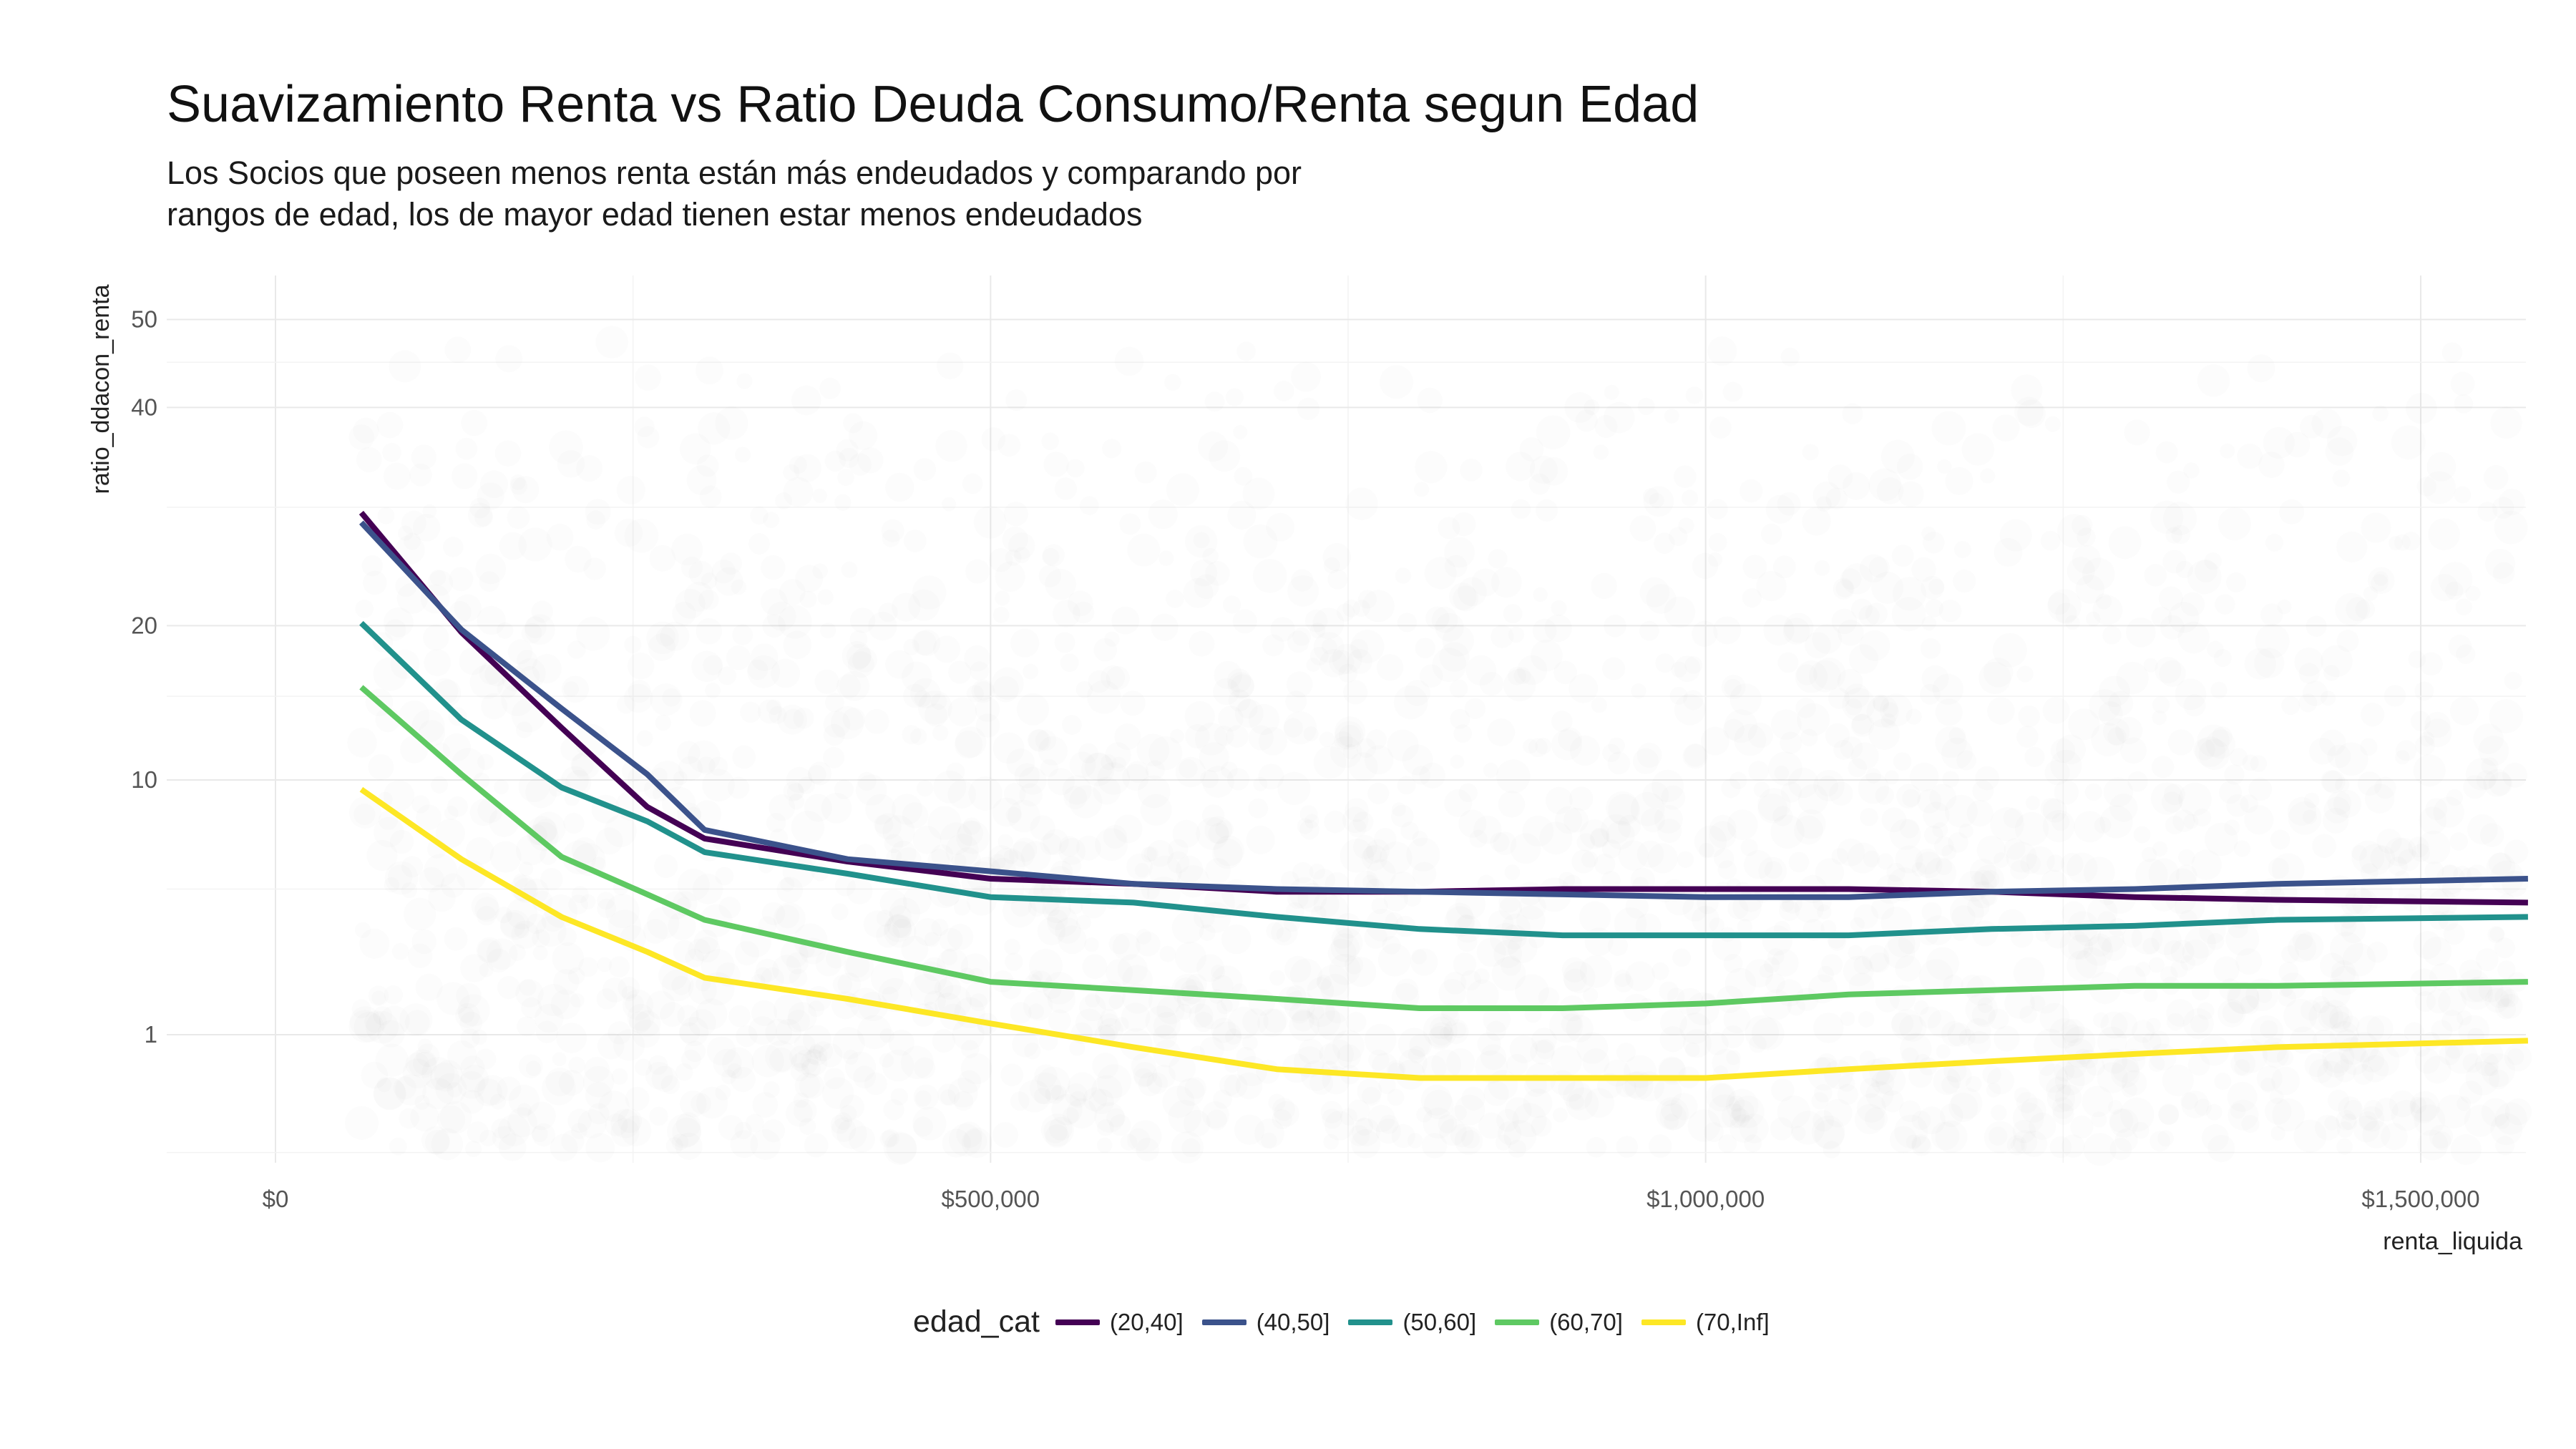 Image resolution: width=2576 pixels, height=1449 pixels. Describe the element at coordinates (100, 389) in the screenshot. I see `y-axis-title: ratio_ddacon_renta` at that location.